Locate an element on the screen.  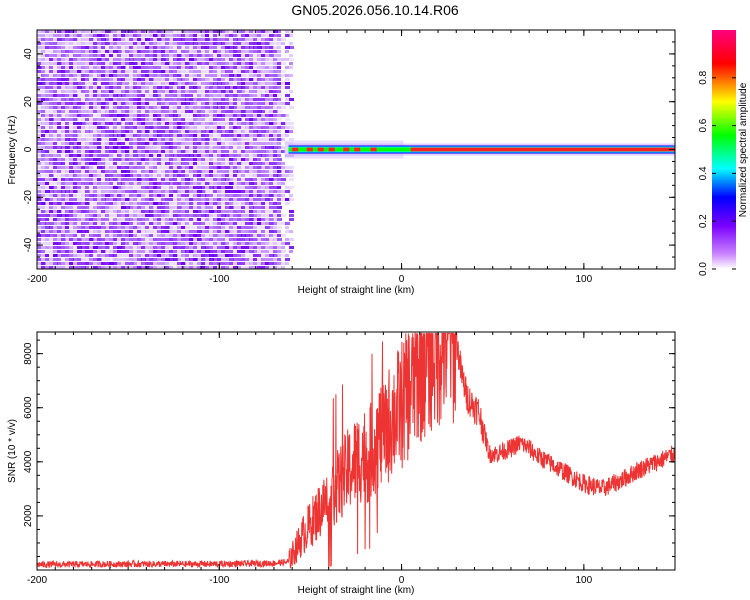
spectrogram-x-tick-label: 100 is located at coordinates (584, 279).